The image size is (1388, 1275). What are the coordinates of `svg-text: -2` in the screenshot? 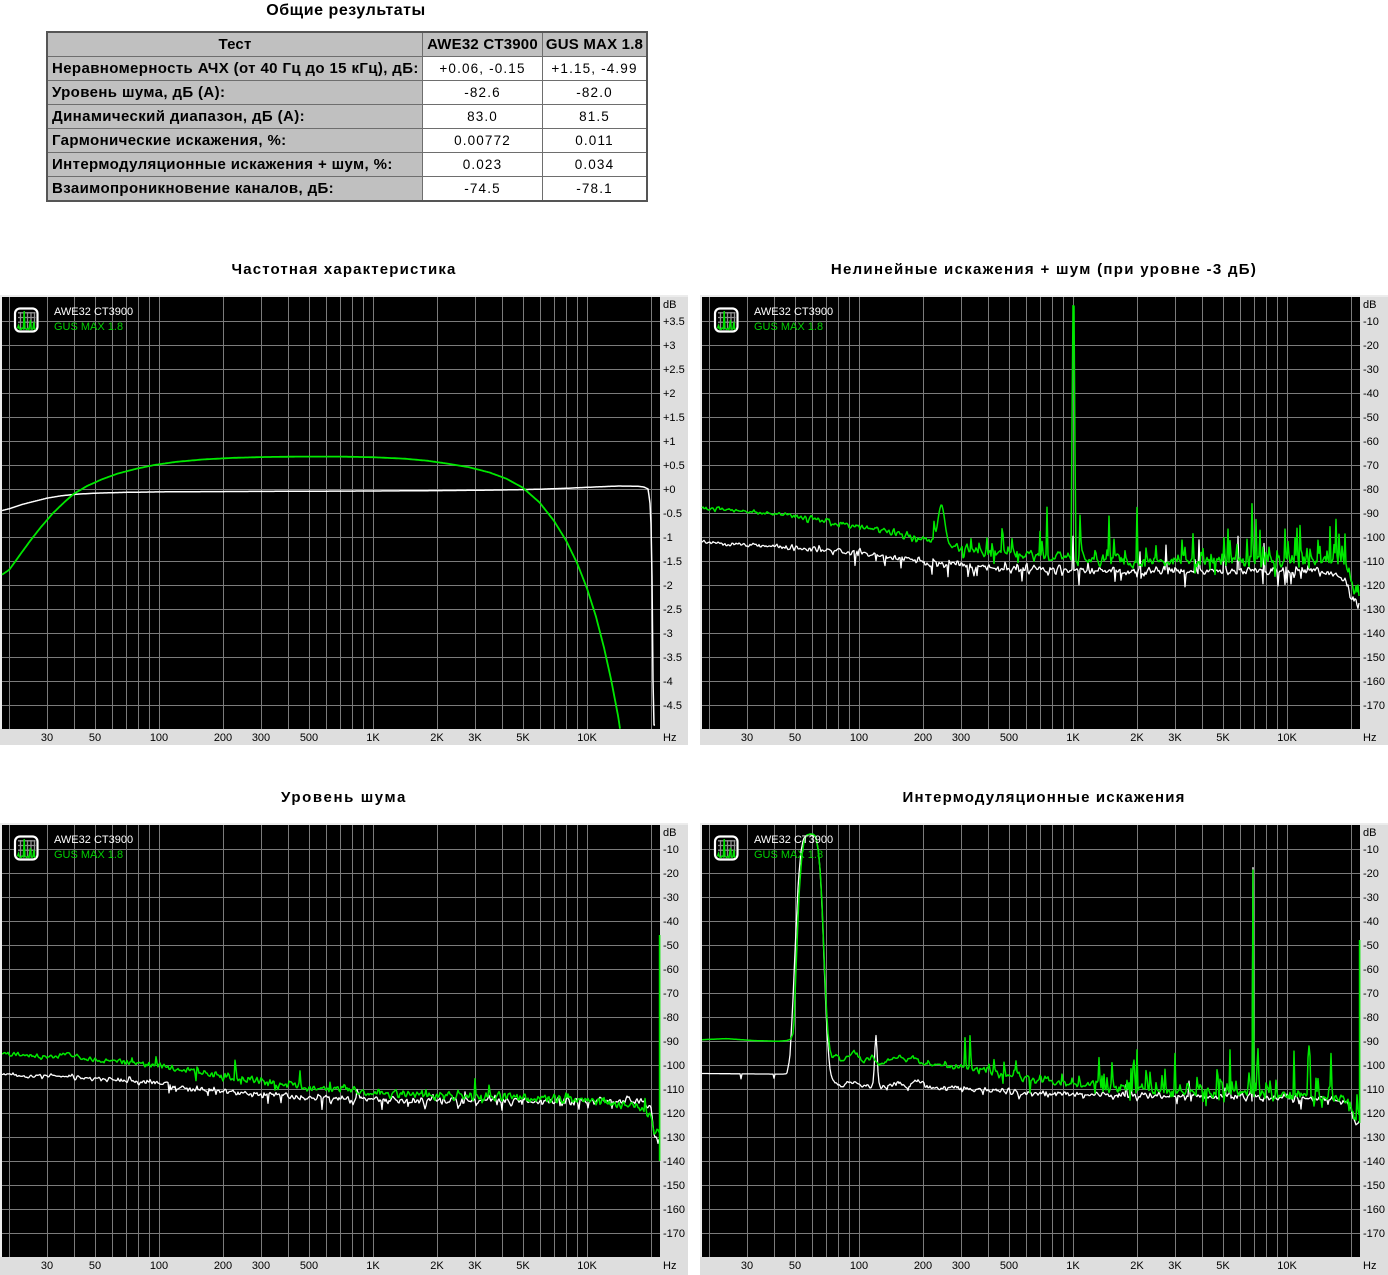 It's located at (668, 586).